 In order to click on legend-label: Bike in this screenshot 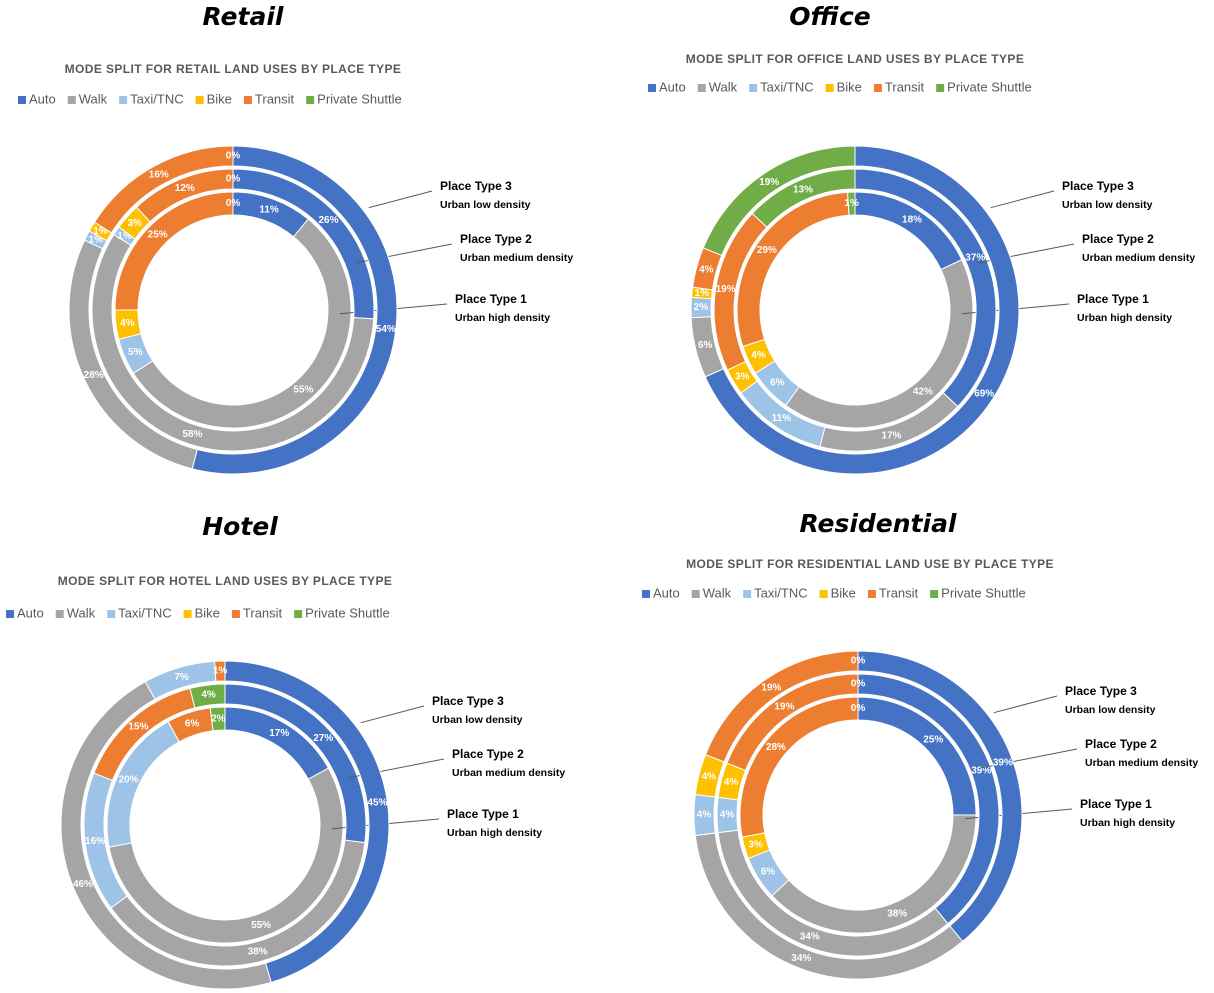, I will do `click(219, 98)`.